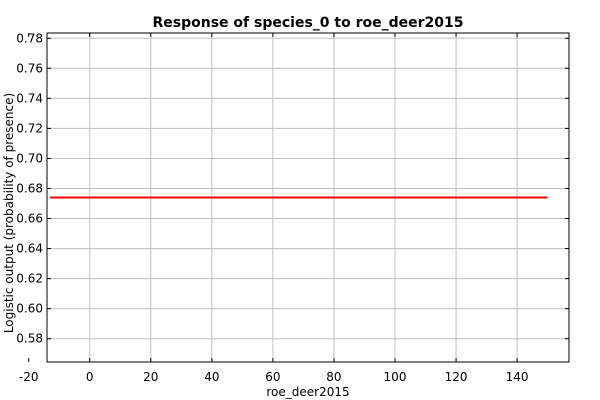 The width and height of the screenshot is (600, 400). I want to click on y-tick-label: 0.66, so click(29, 219).